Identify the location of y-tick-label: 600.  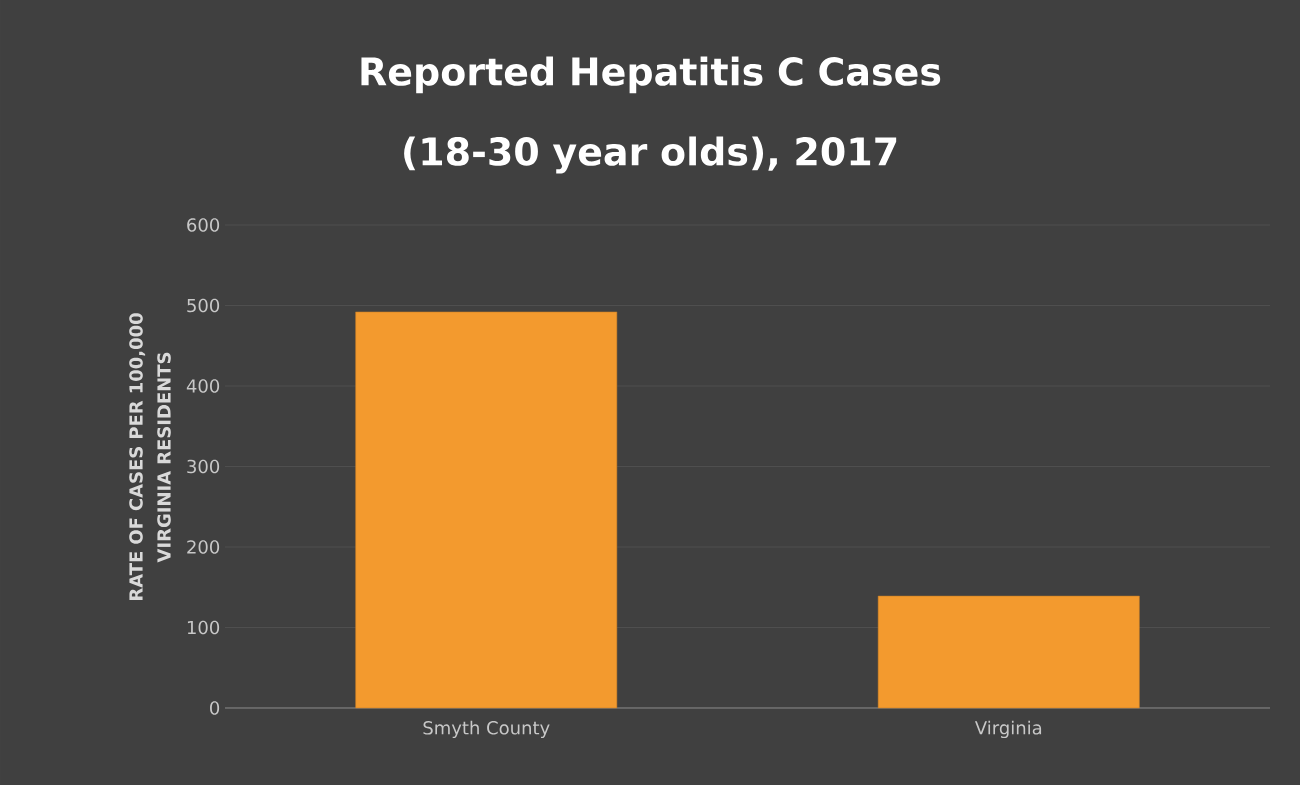
(203, 225).